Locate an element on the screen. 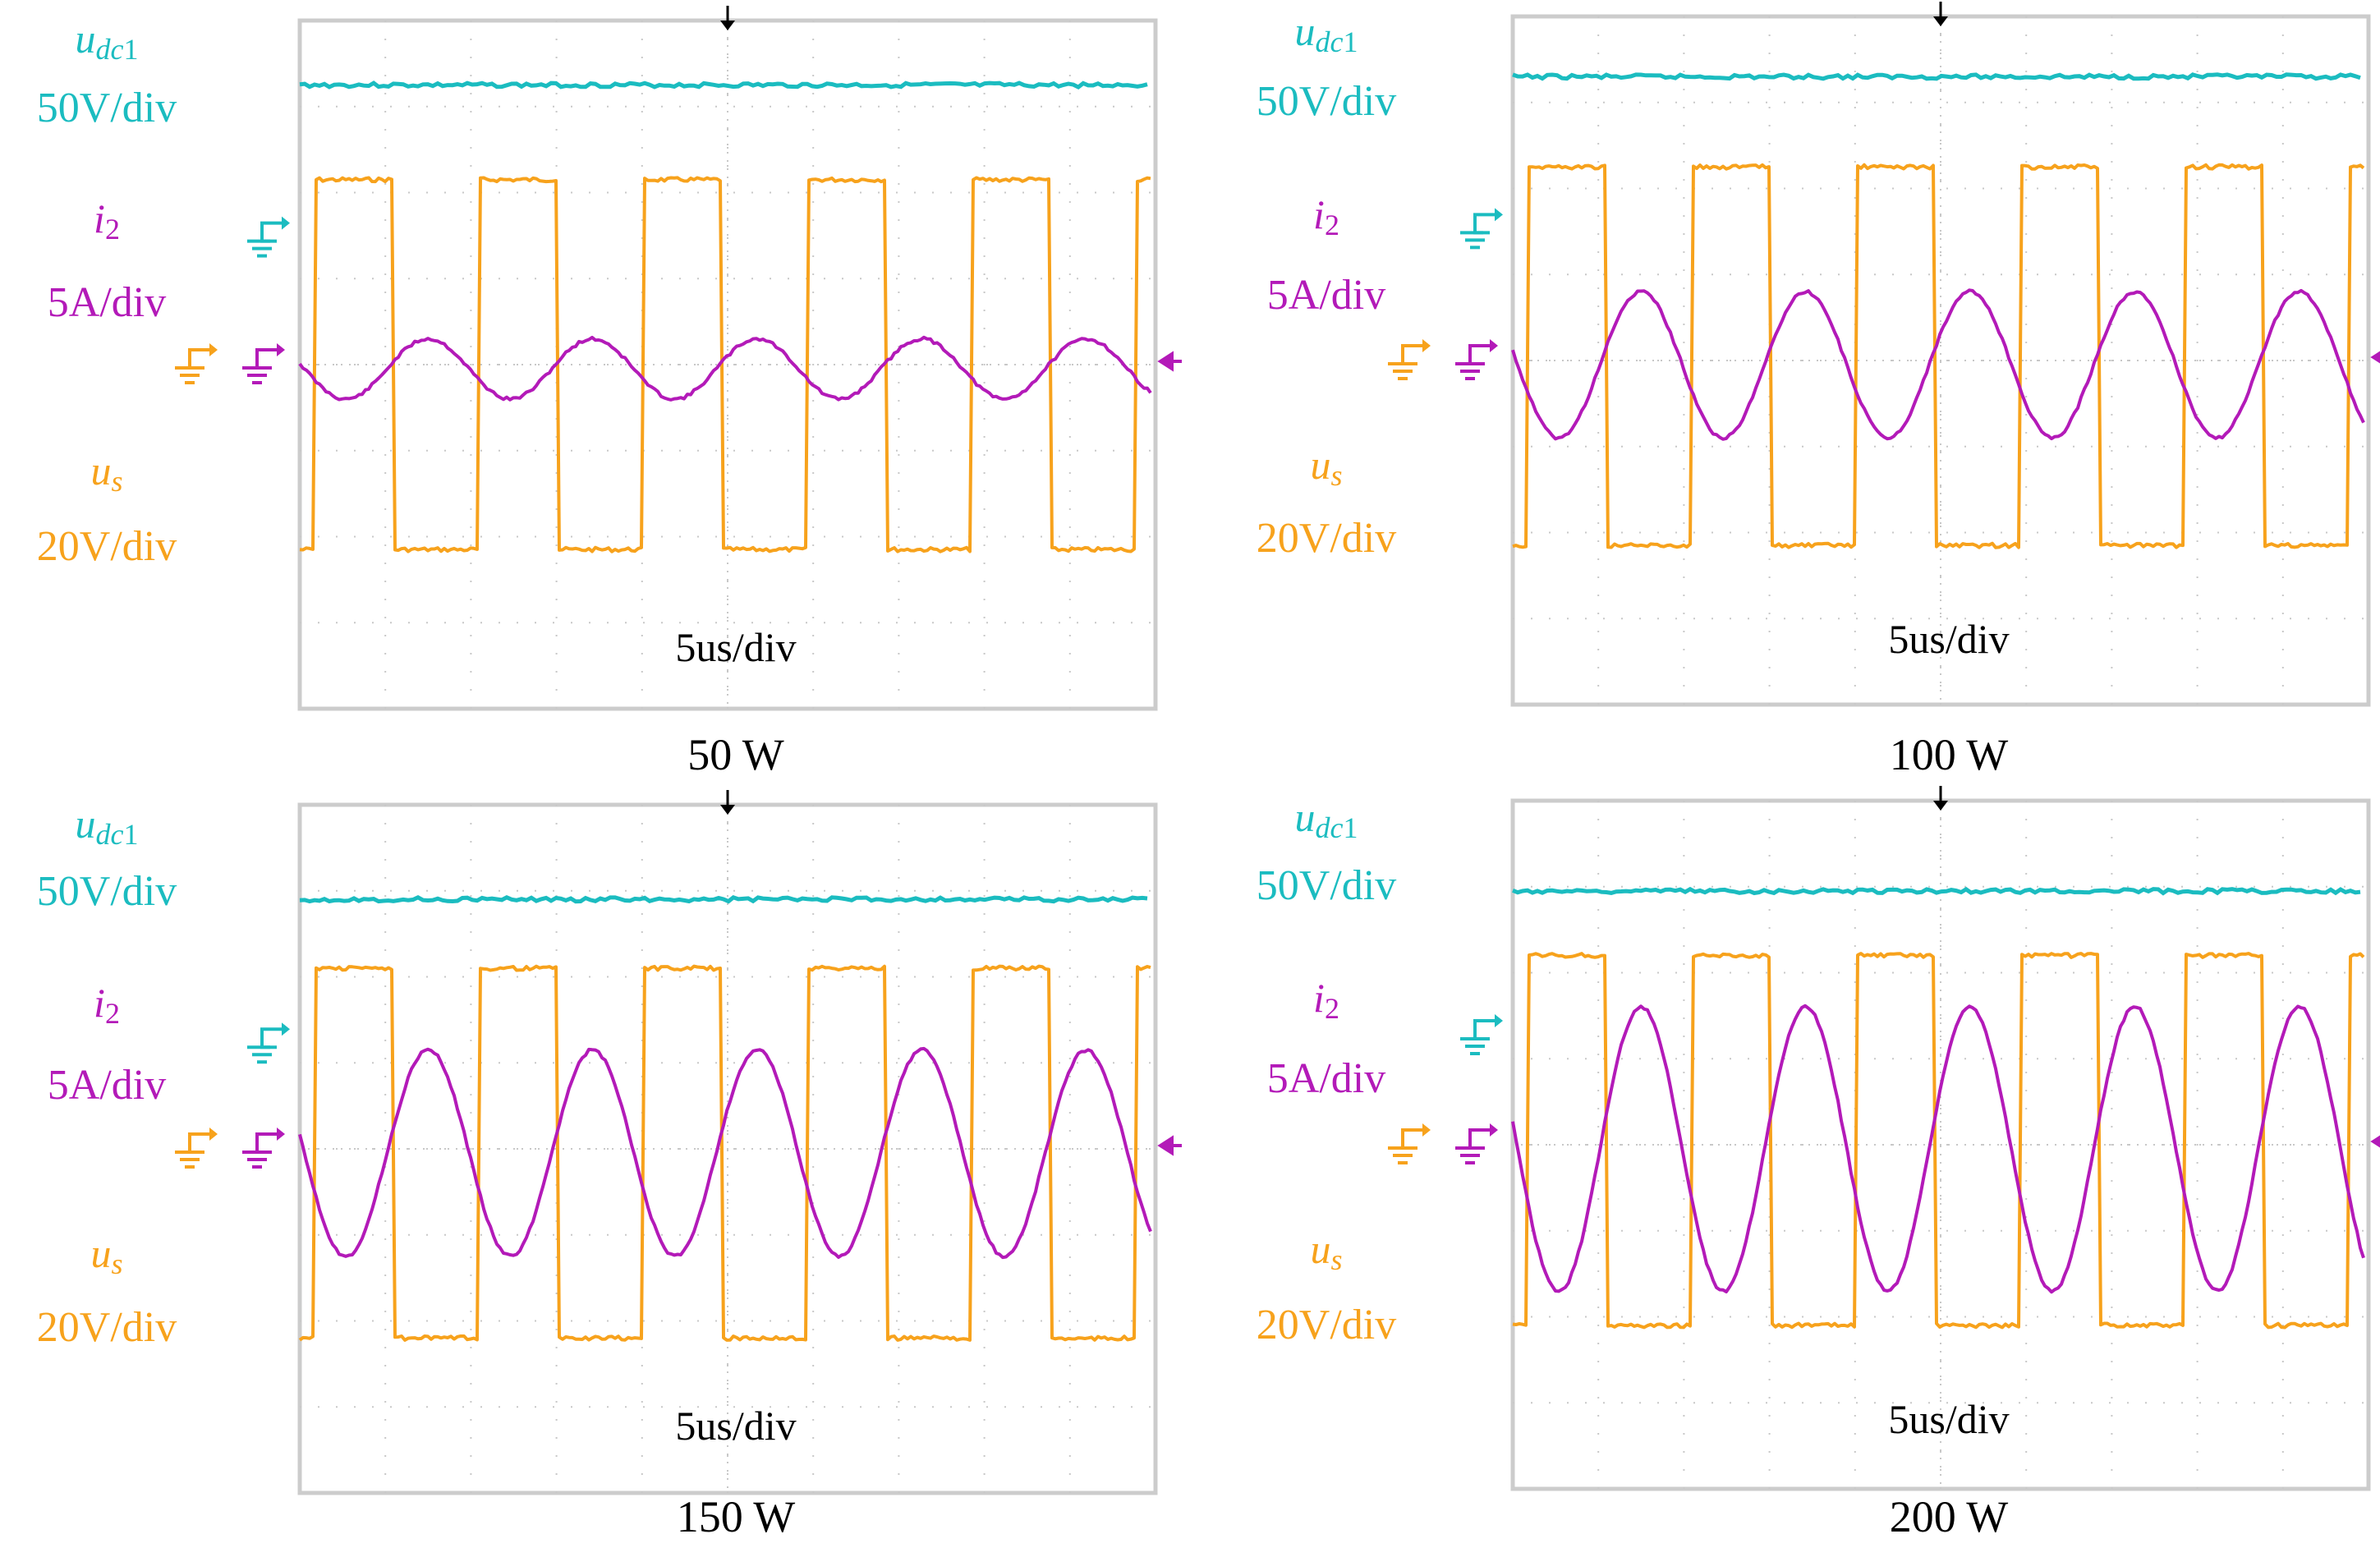 The height and width of the screenshot is (1557, 2380). panel-title: 100 W is located at coordinates (1949, 754).